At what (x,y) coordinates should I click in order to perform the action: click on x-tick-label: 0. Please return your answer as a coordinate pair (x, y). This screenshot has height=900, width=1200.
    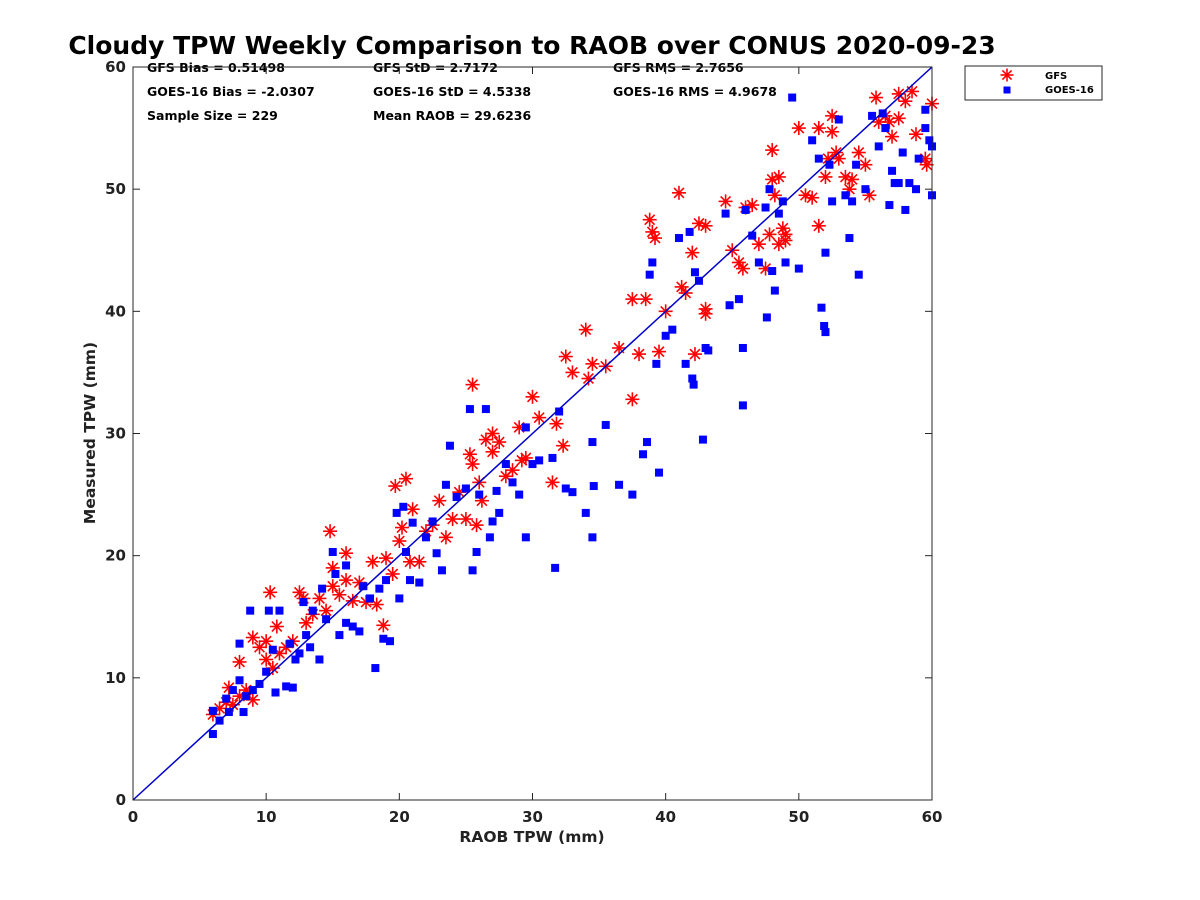
    Looking at the image, I should click on (133, 817).